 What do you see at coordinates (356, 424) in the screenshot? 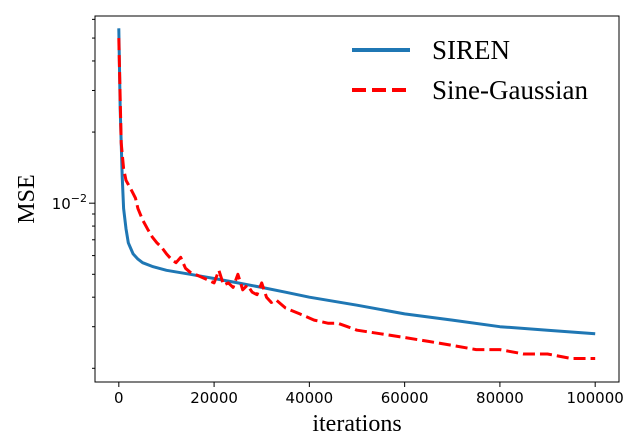
I see `x-axis-title: iterations` at bounding box center [356, 424].